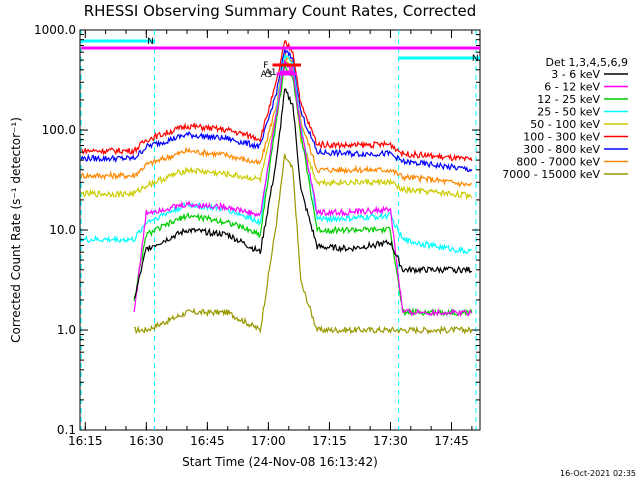 The image size is (640, 480). What do you see at coordinates (59, 130) in the screenshot?
I see `y-tick-label: 100.0` at bounding box center [59, 130].